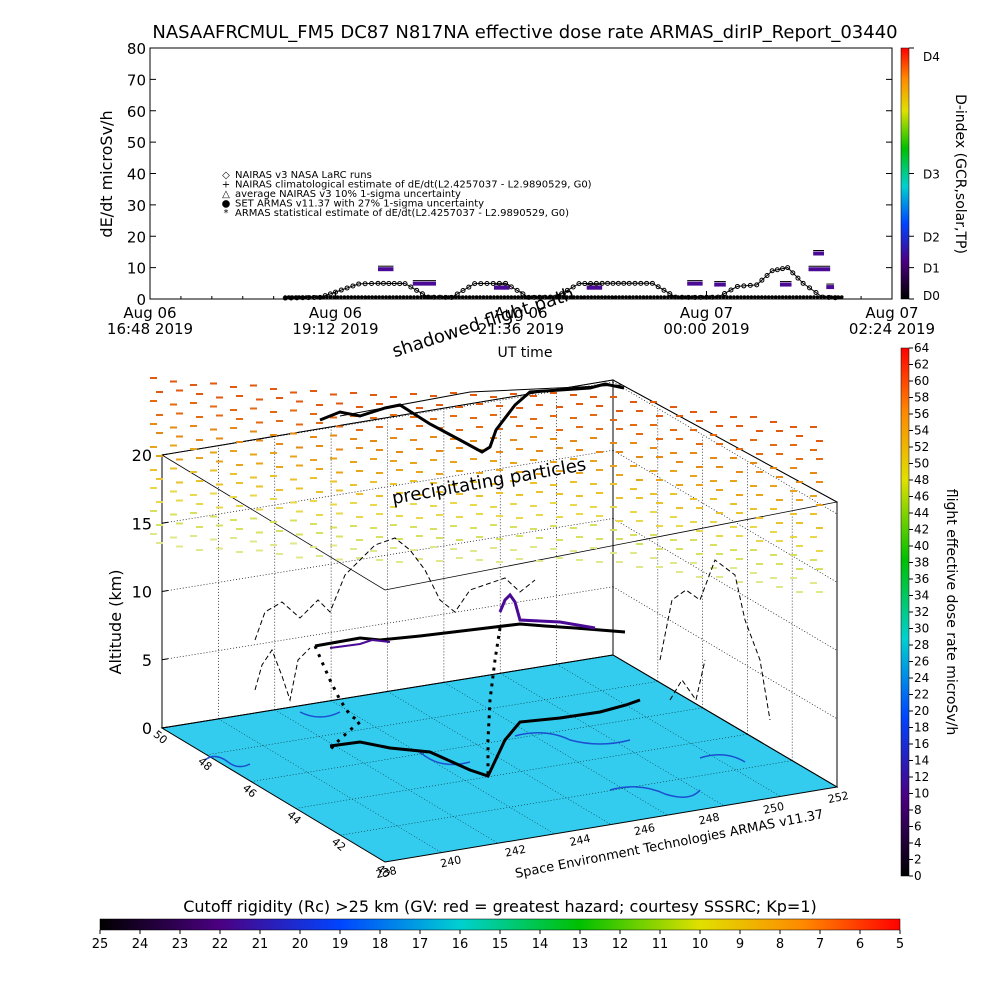  I want to click on cutoff-colorbar-tick-label: 25, so click(100, 944).